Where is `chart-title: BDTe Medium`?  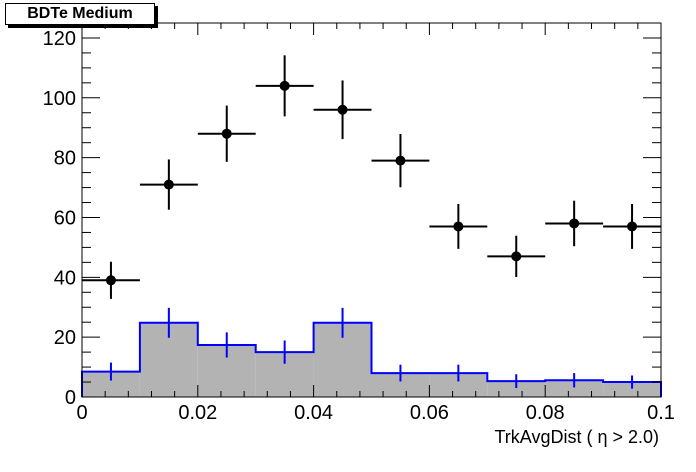
chart-title: BDTe Medium is located at coordinates (80, 13).